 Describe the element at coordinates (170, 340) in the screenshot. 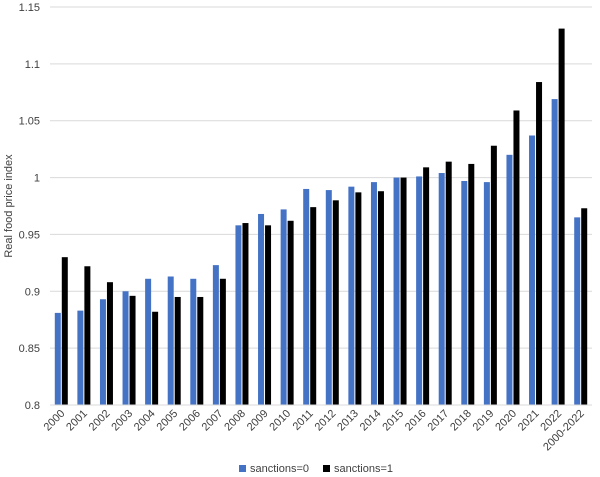

I see `bar-sanctions-0-2005` at that location.